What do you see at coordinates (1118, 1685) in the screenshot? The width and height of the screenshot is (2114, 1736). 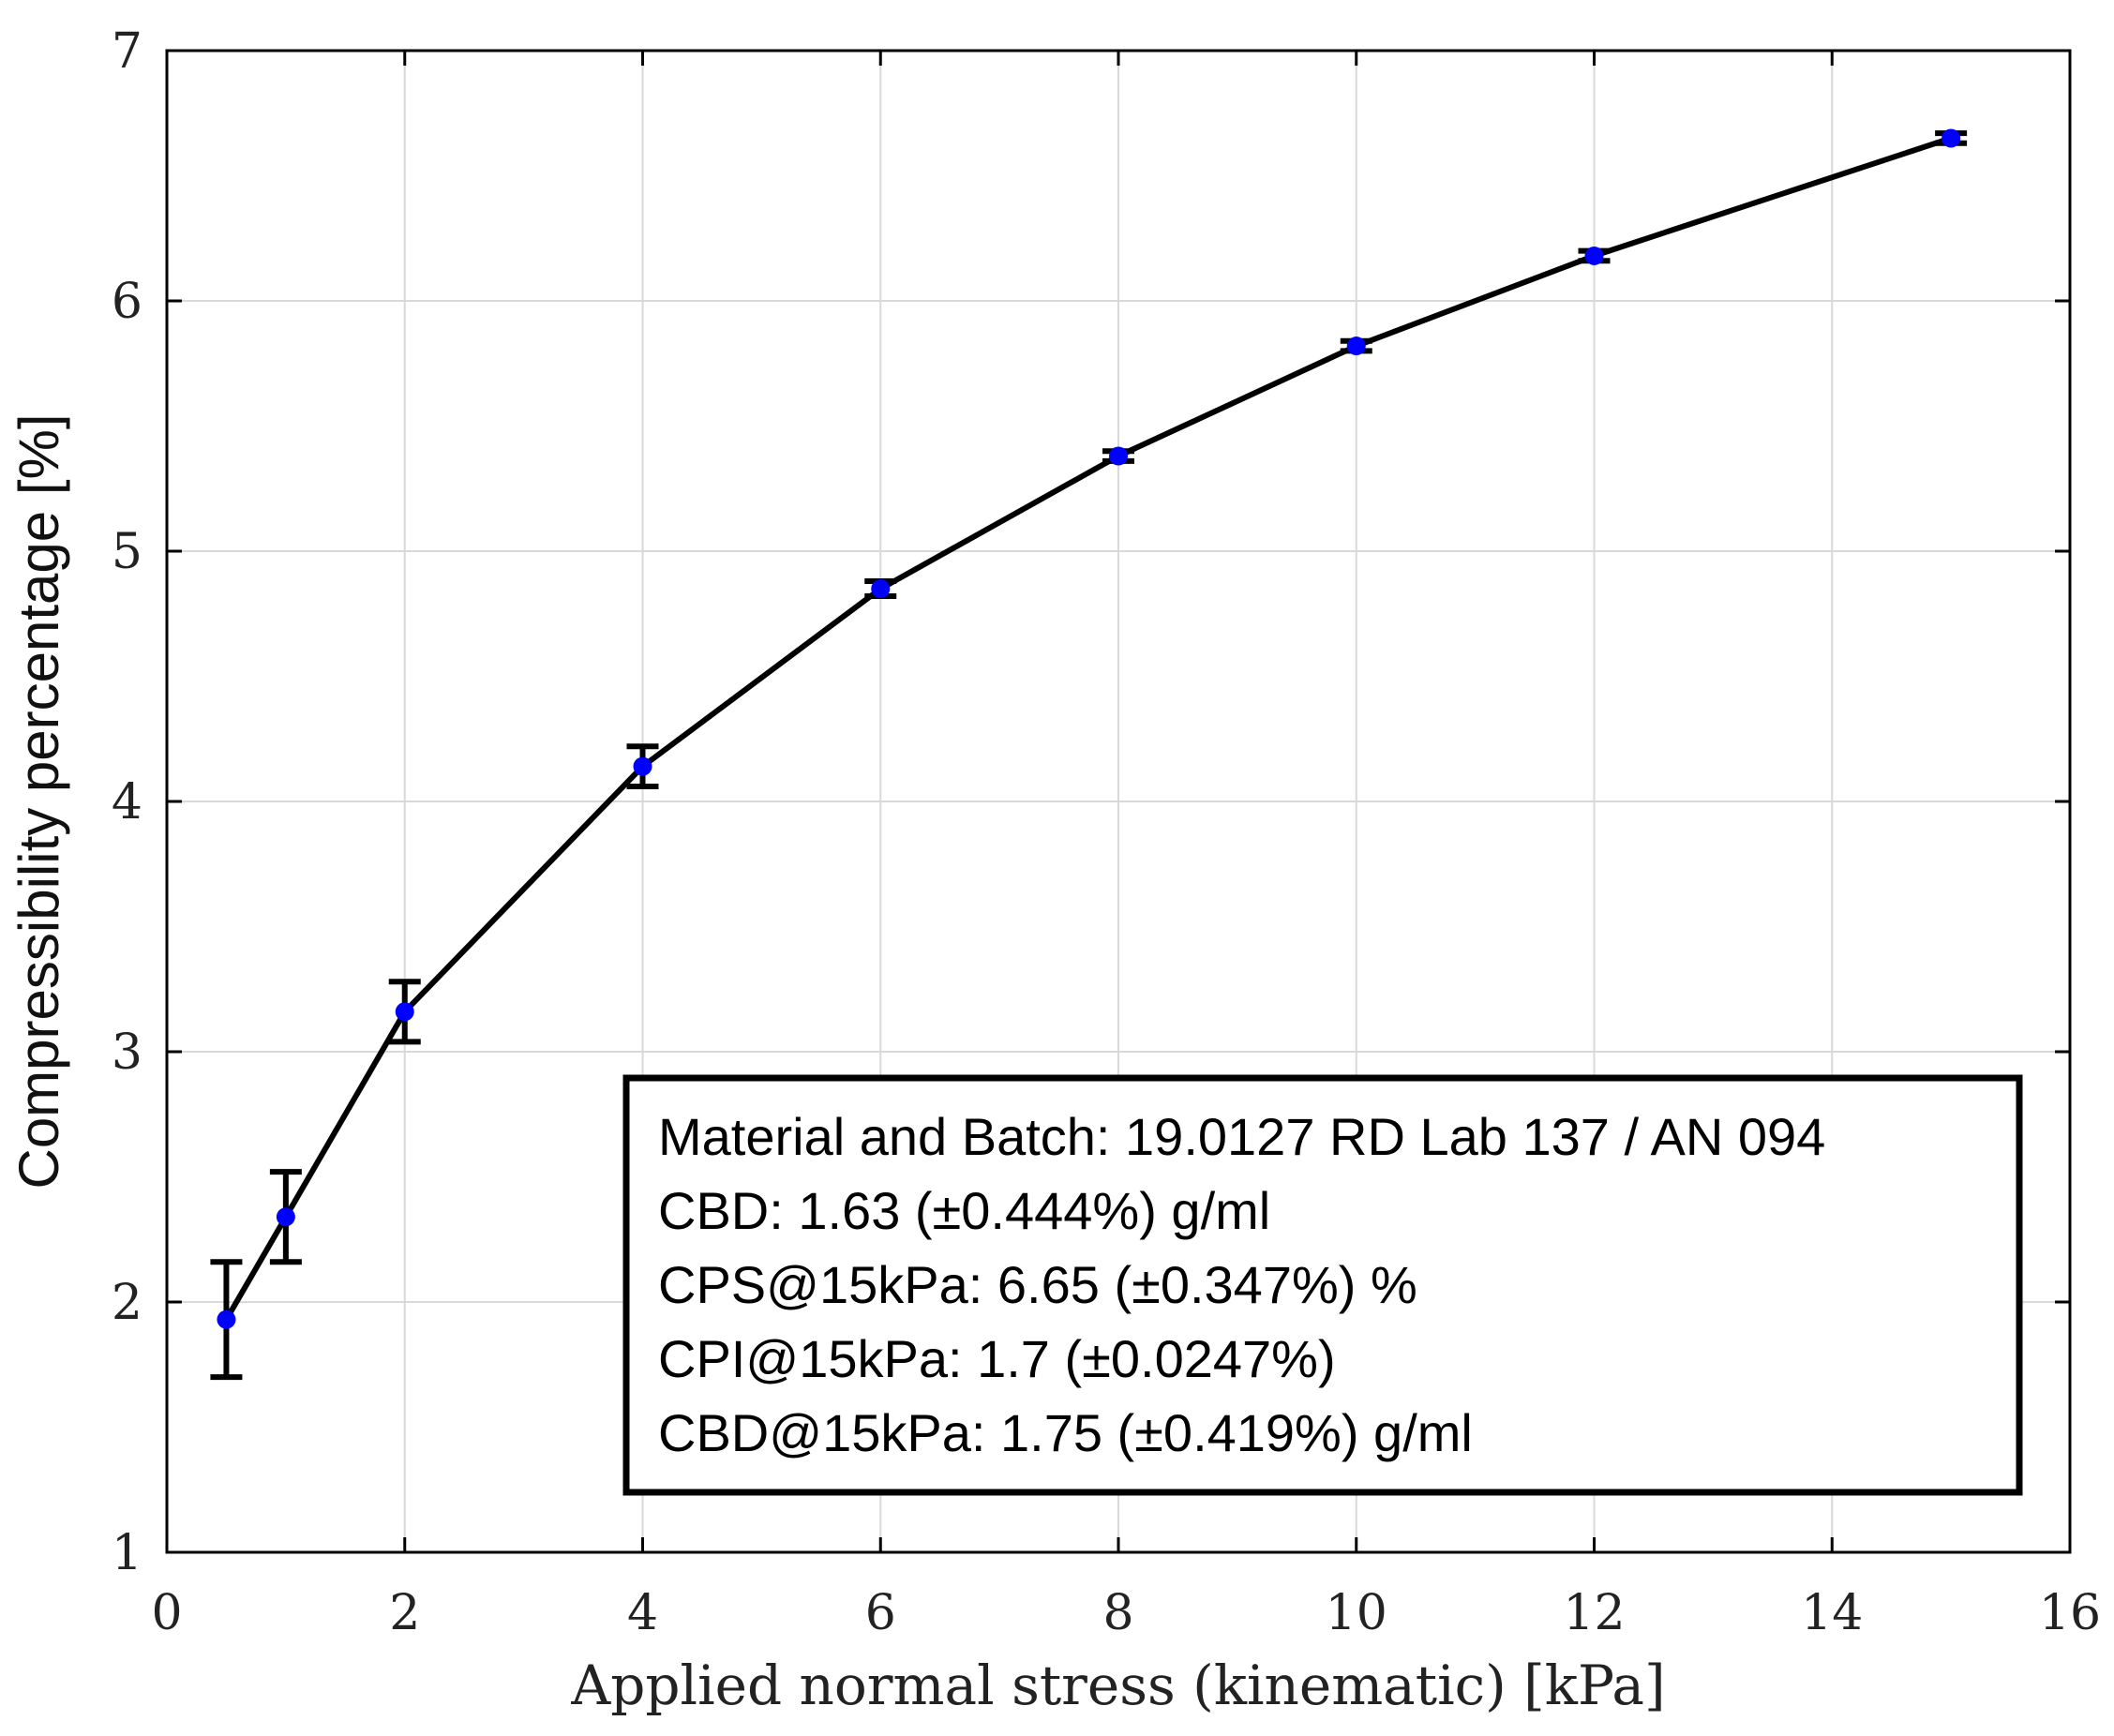 I see `x-axis-label: Applied normal stress (kinematic) [kPa]` at bounding box center [1118, 1685].